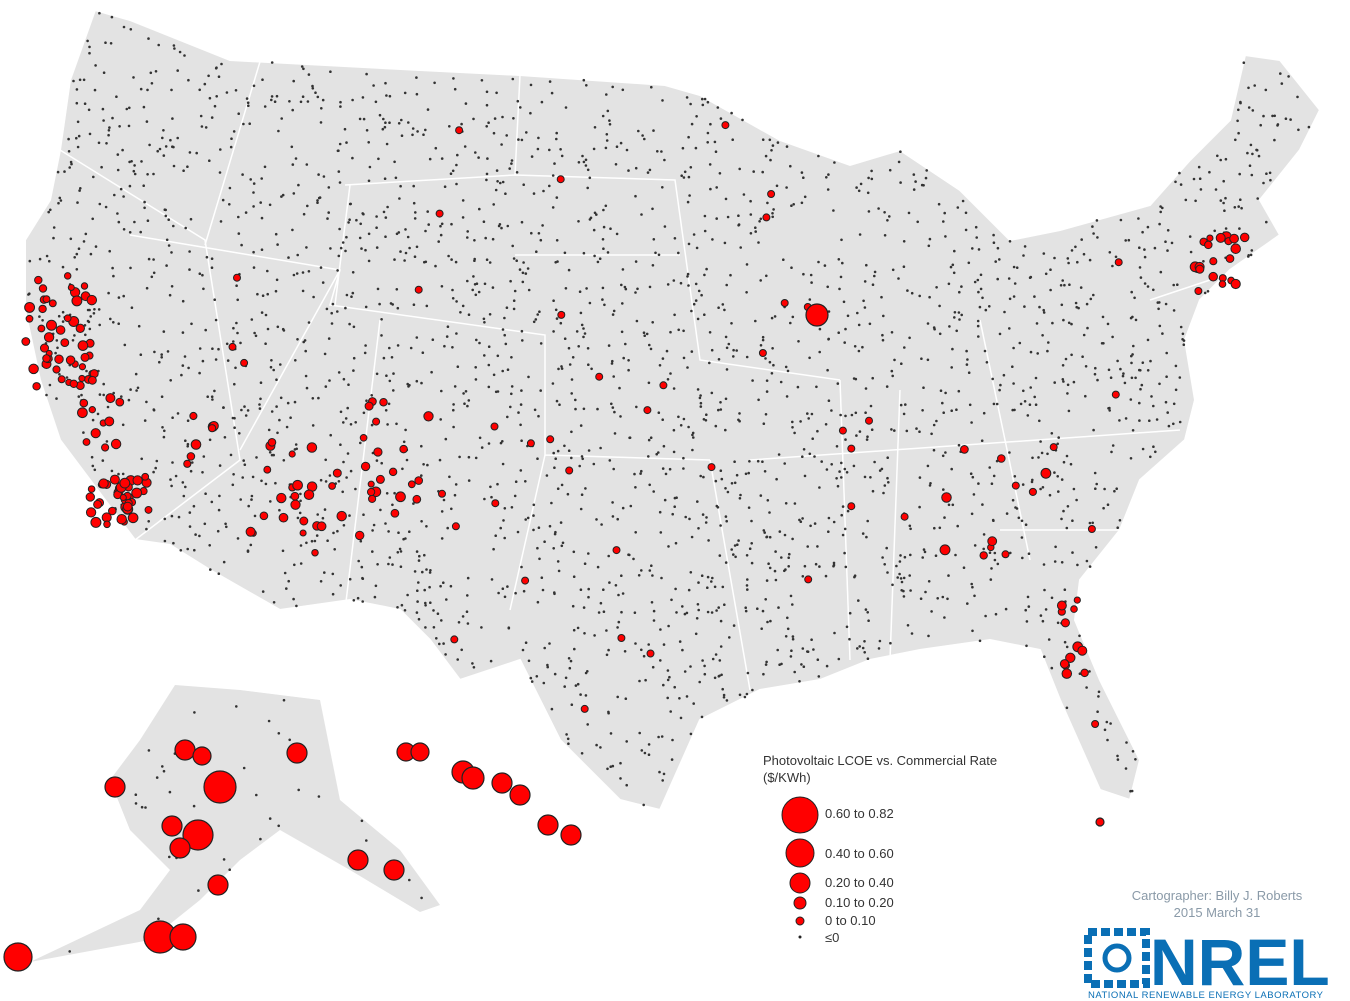  I want to click on legend-title: Photovoltaic LCOE vs. Commercial Rate, so click(880, 760).